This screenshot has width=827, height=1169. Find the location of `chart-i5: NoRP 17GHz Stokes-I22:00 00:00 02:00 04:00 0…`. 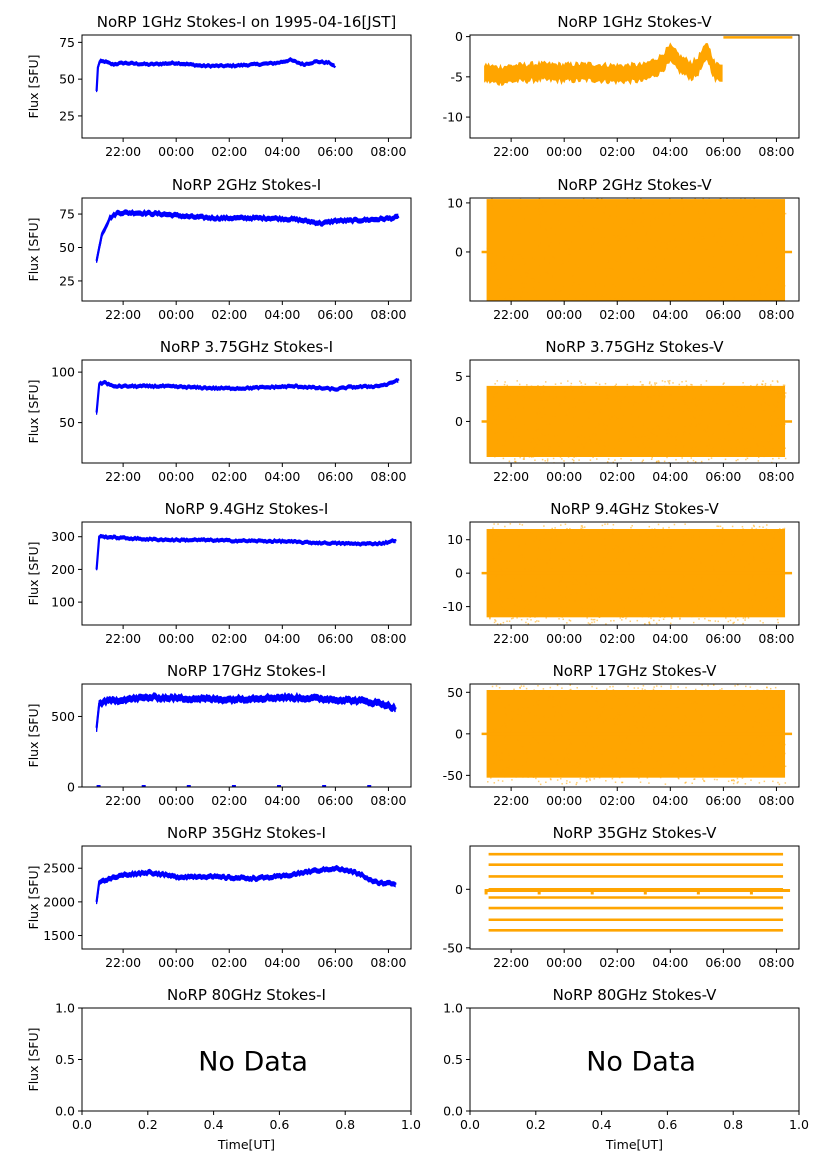

chart-i5: NoRP 17GHz Stokes-I22:00 00:00 02:00 04:00 0… is located at coordinates (219, 735).